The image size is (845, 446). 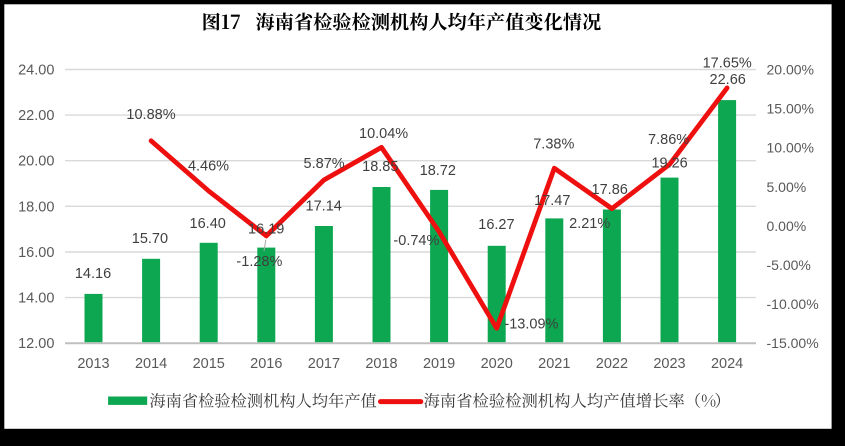 I want to click on svg-text: 7.86%, so click(x=668, y=140).